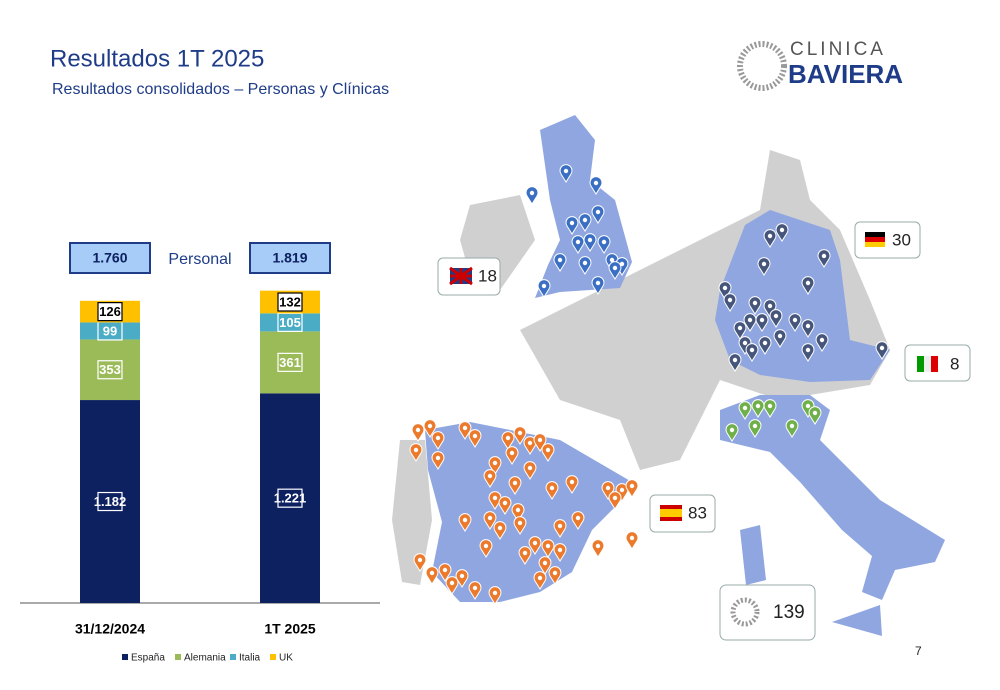 The height and width of the screenshot is (690, 1000). I want to click on value-label: 132, so click(290, 301).